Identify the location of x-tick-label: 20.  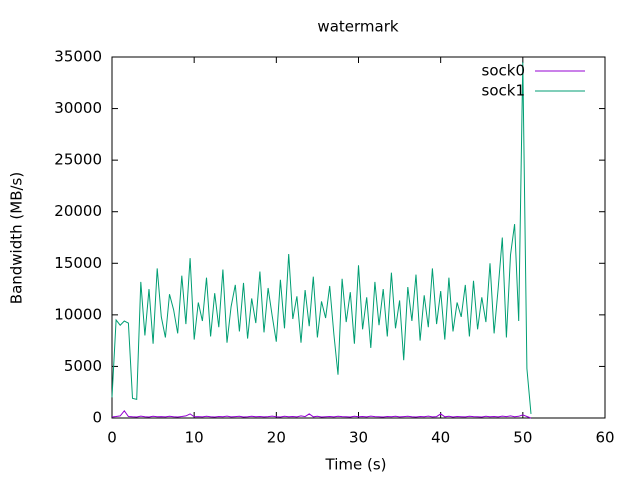
(276, 438).